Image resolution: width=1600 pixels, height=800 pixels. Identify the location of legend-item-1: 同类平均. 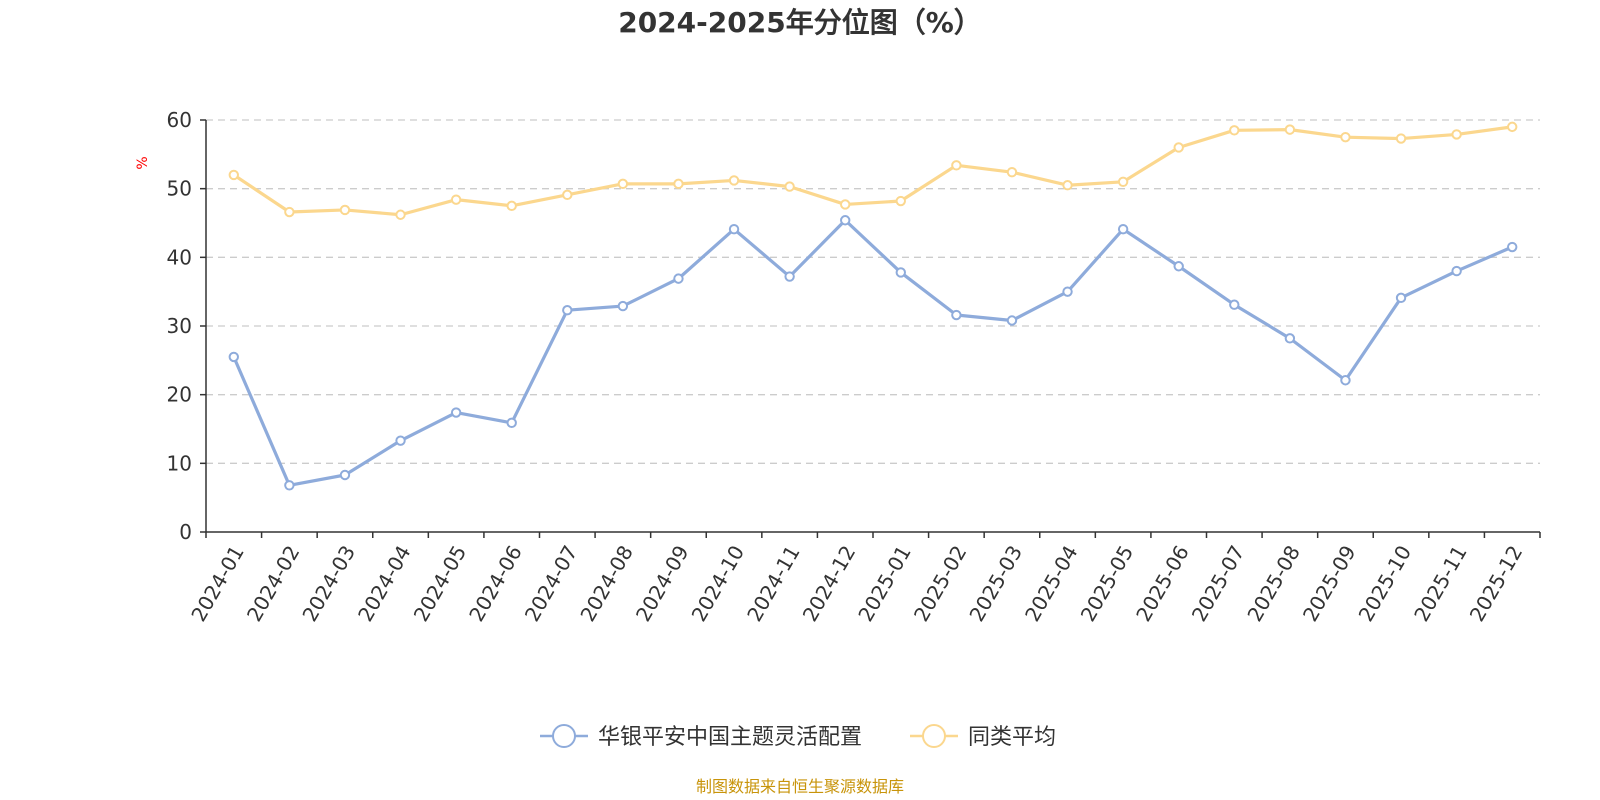
(983, 737).